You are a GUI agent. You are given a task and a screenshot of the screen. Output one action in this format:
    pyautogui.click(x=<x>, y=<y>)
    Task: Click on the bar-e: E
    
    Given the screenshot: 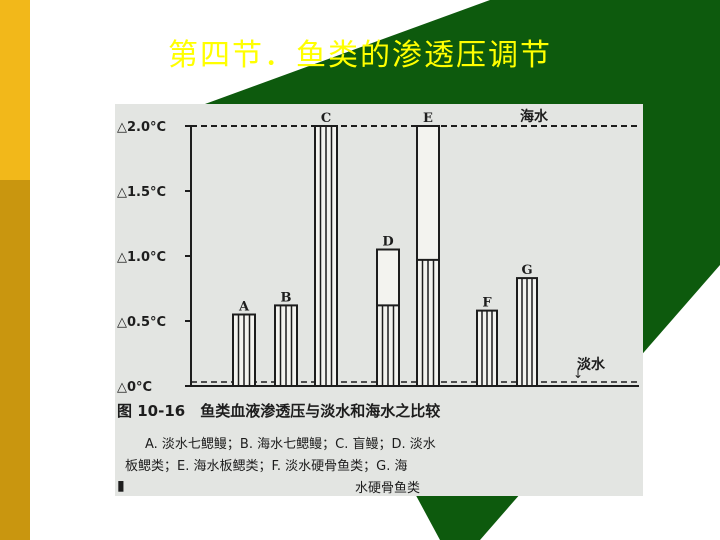 What is the action you would take?
    pyautogui.click(x=428, y=249)
    